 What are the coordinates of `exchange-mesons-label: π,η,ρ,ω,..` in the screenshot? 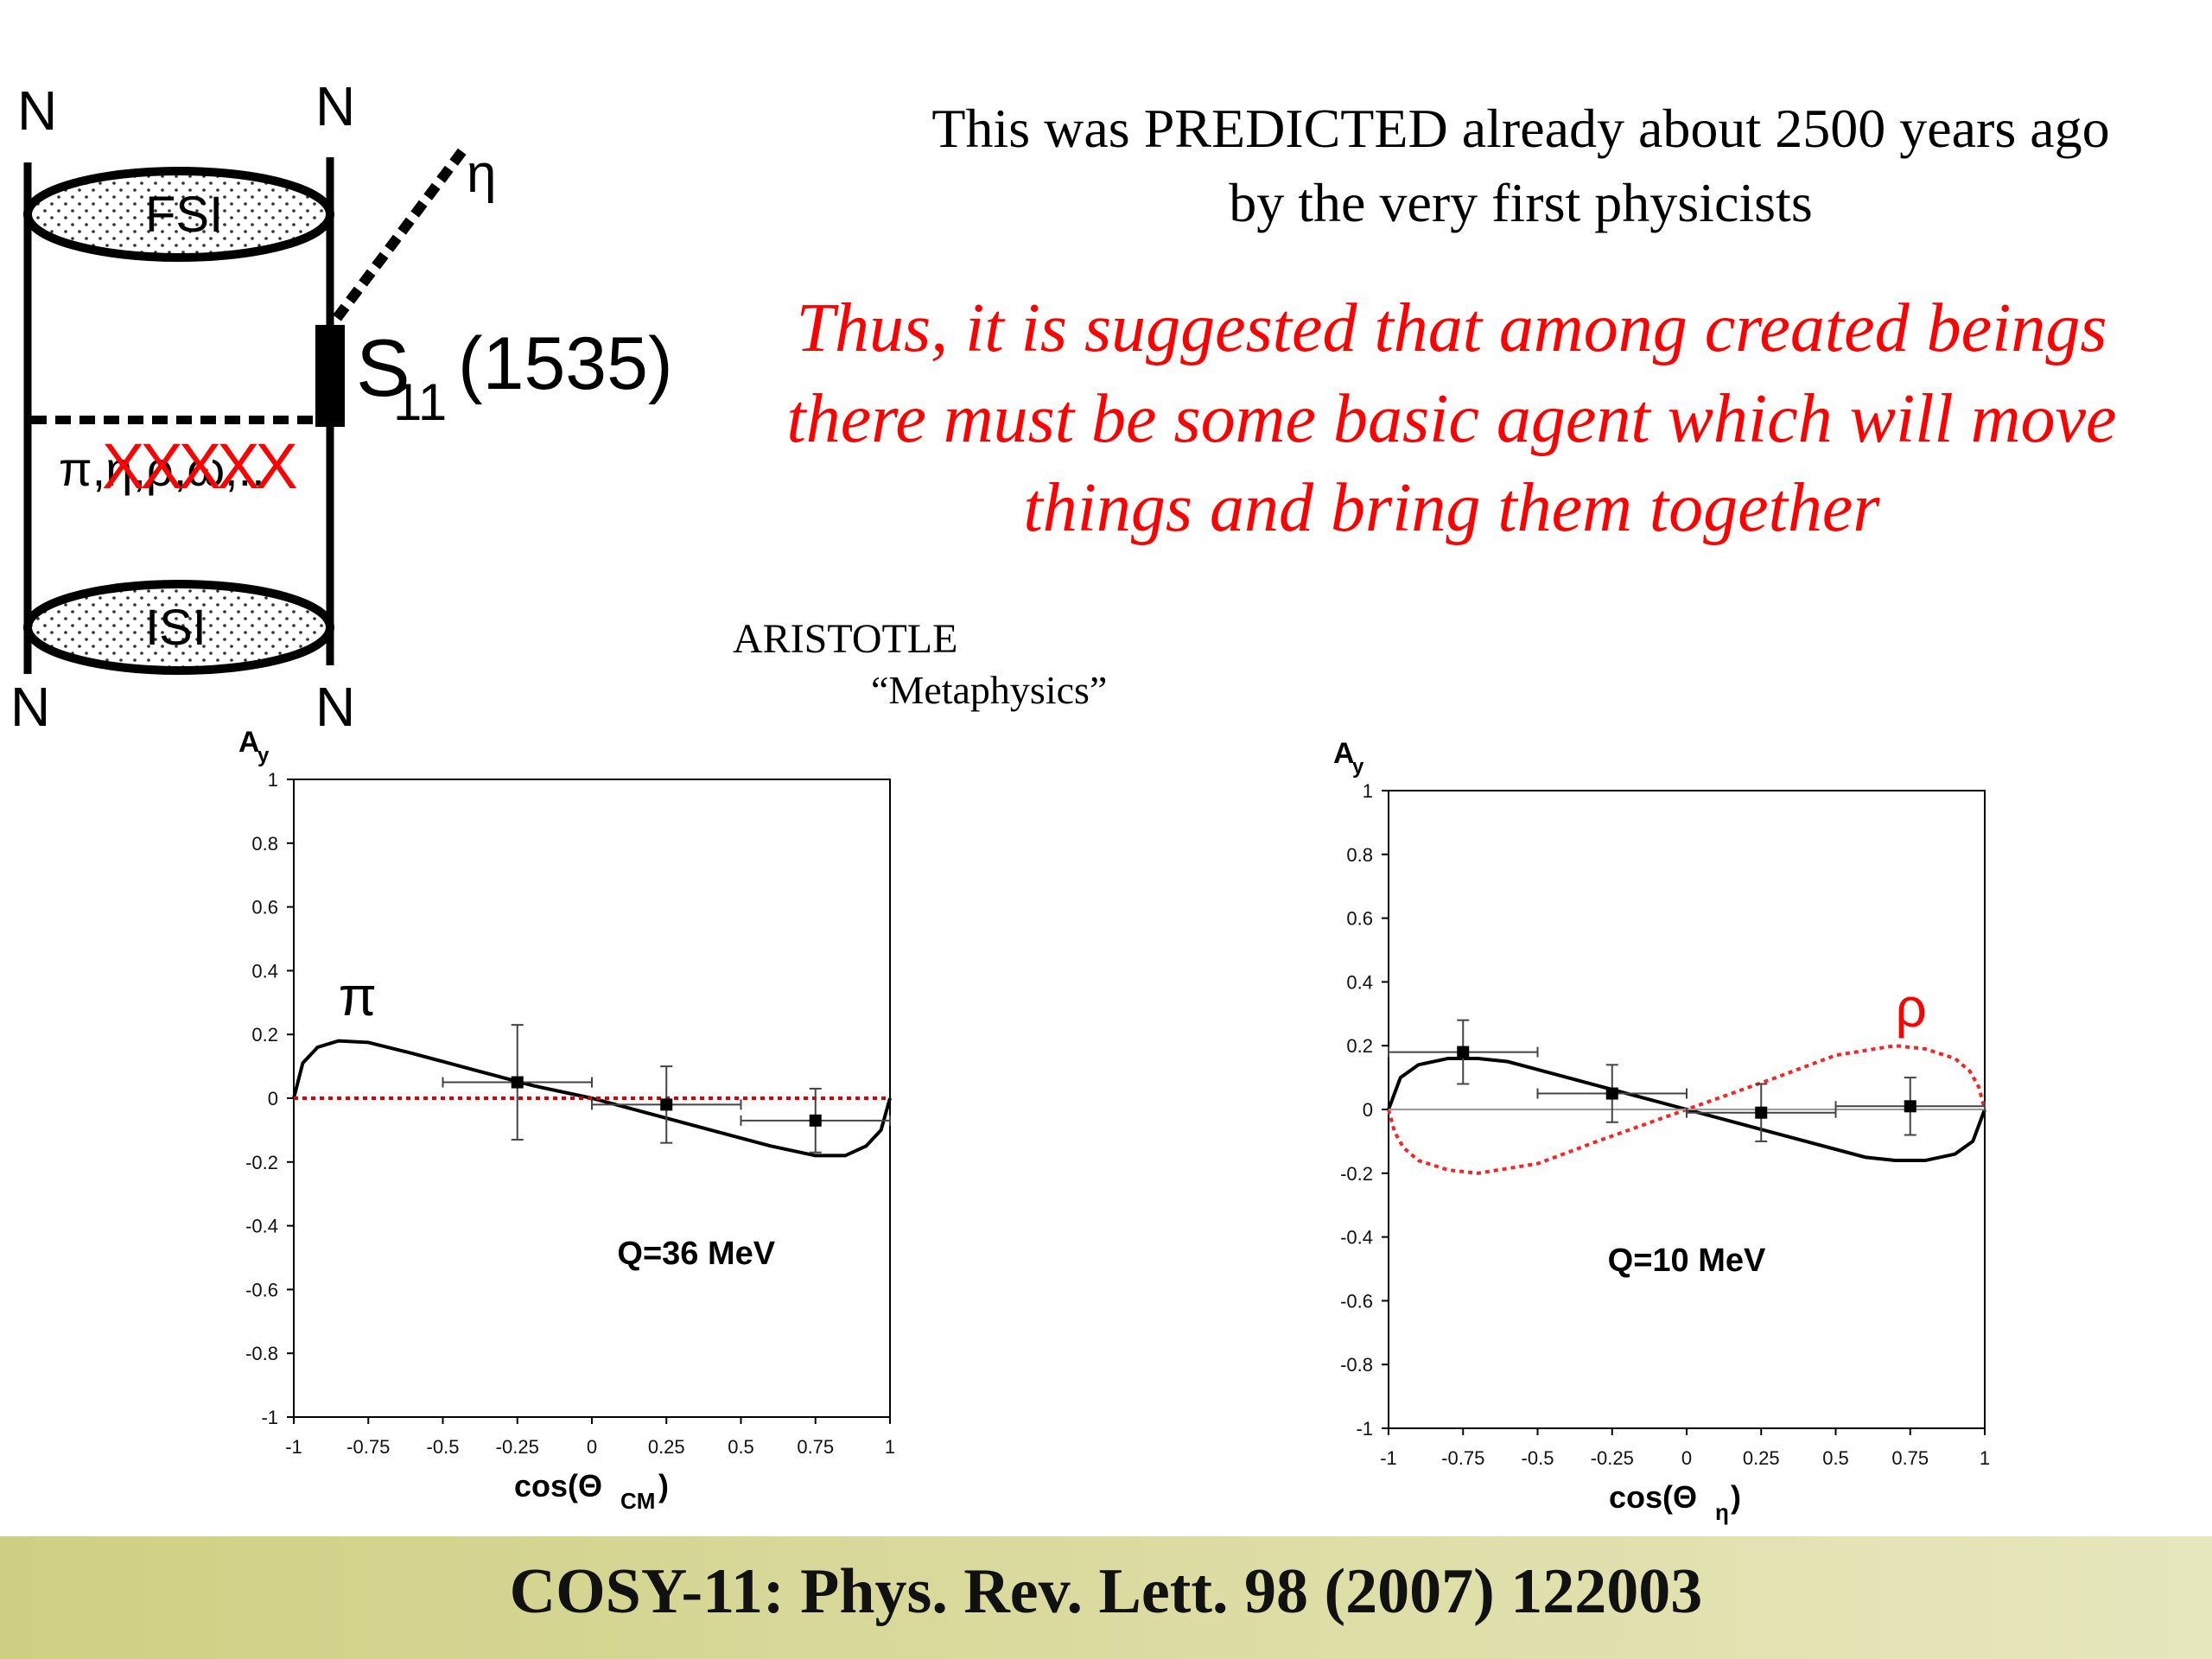 It's located at (162, 469).